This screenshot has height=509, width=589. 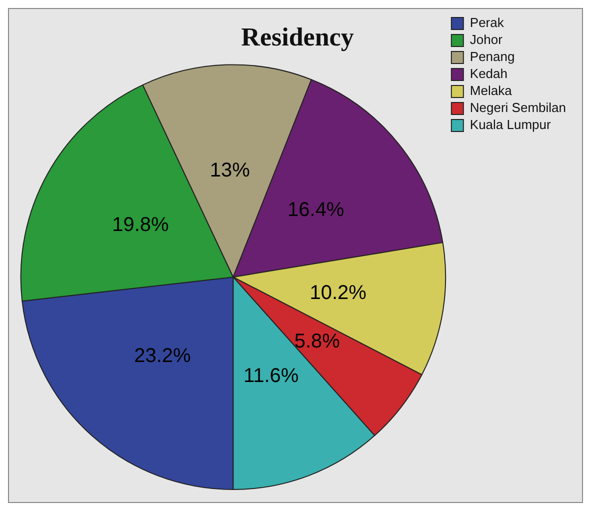 I want to click on data-label: 13%, so click(x=230, y=170).